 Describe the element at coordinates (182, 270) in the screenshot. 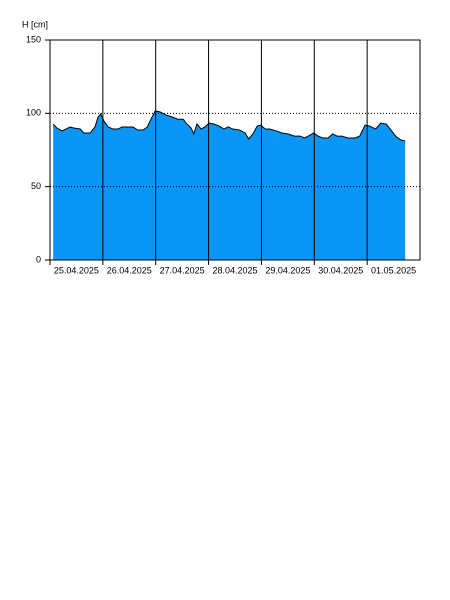

I see `x-tick-label: 27.04.2025` at that location.